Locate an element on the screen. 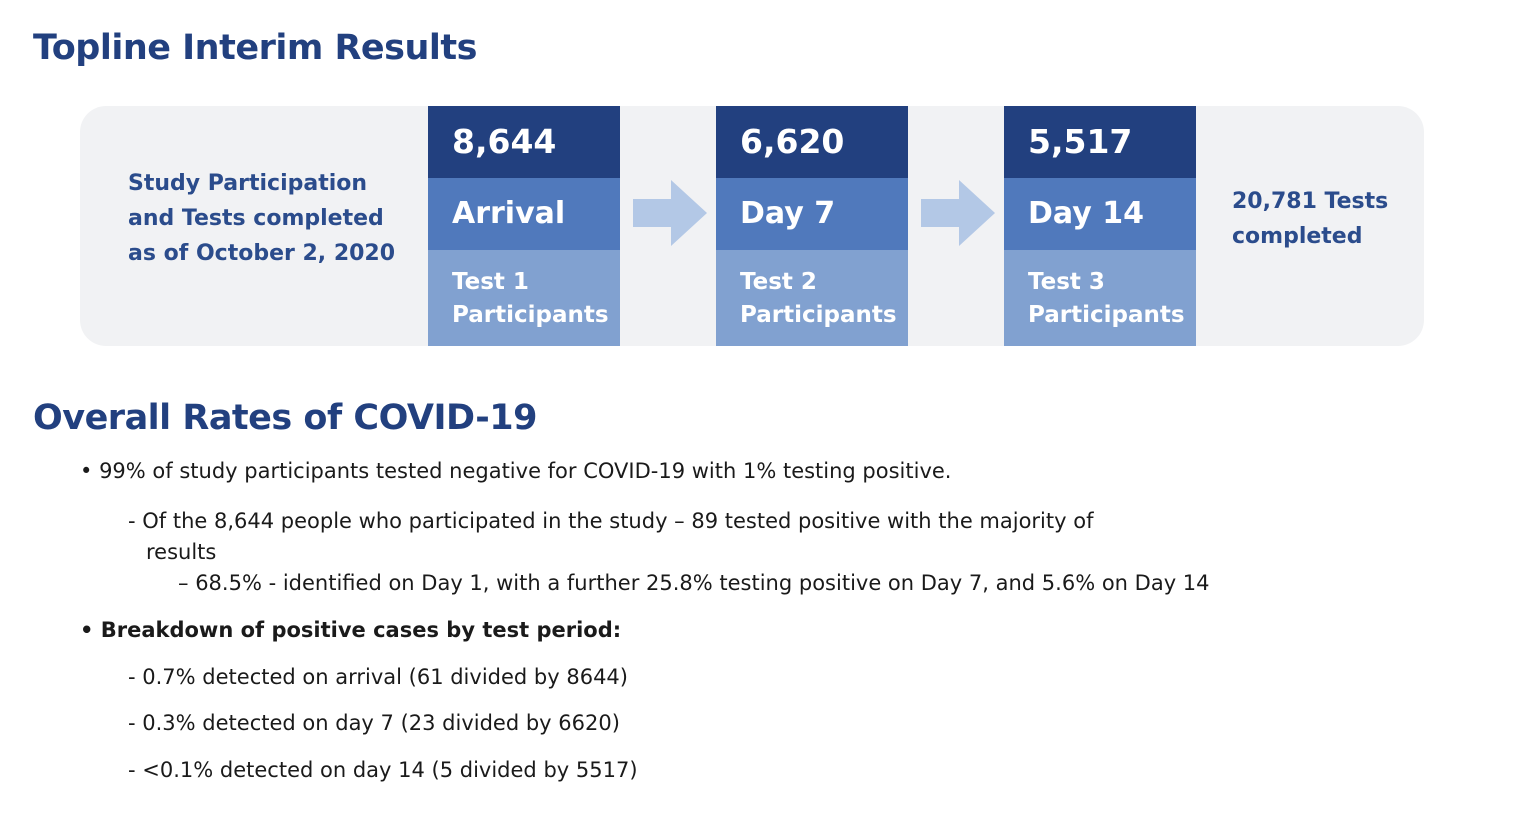  stage-description: Test 1 Participants is located at coordinates (524, 298).